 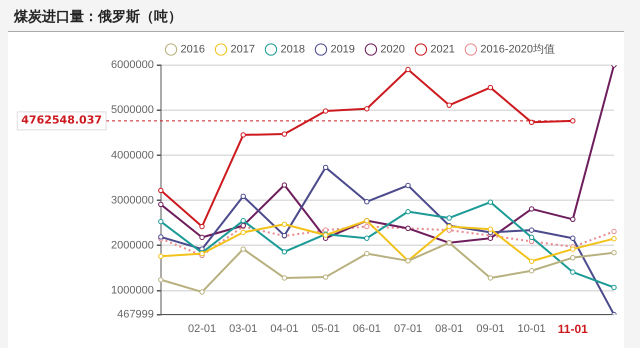 I want to click on legend-label: 2017, so click(x=242, y=50).